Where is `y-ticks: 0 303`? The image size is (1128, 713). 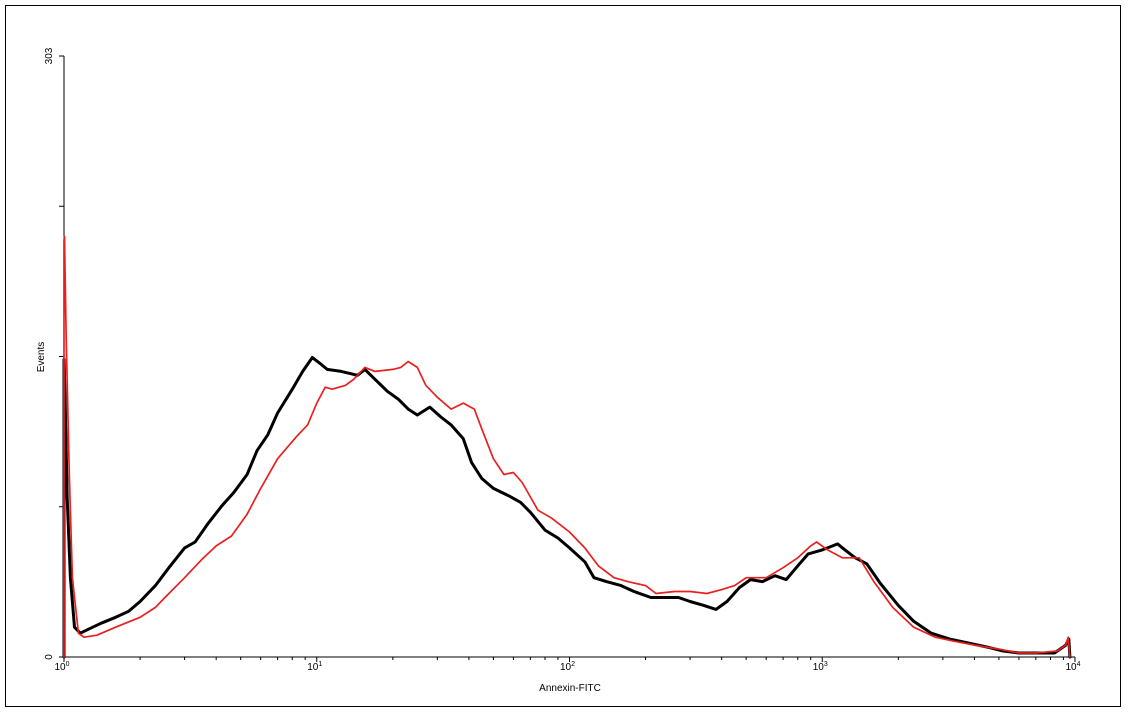
y-ticks: 0 303 is located at coordinates (54, 353).